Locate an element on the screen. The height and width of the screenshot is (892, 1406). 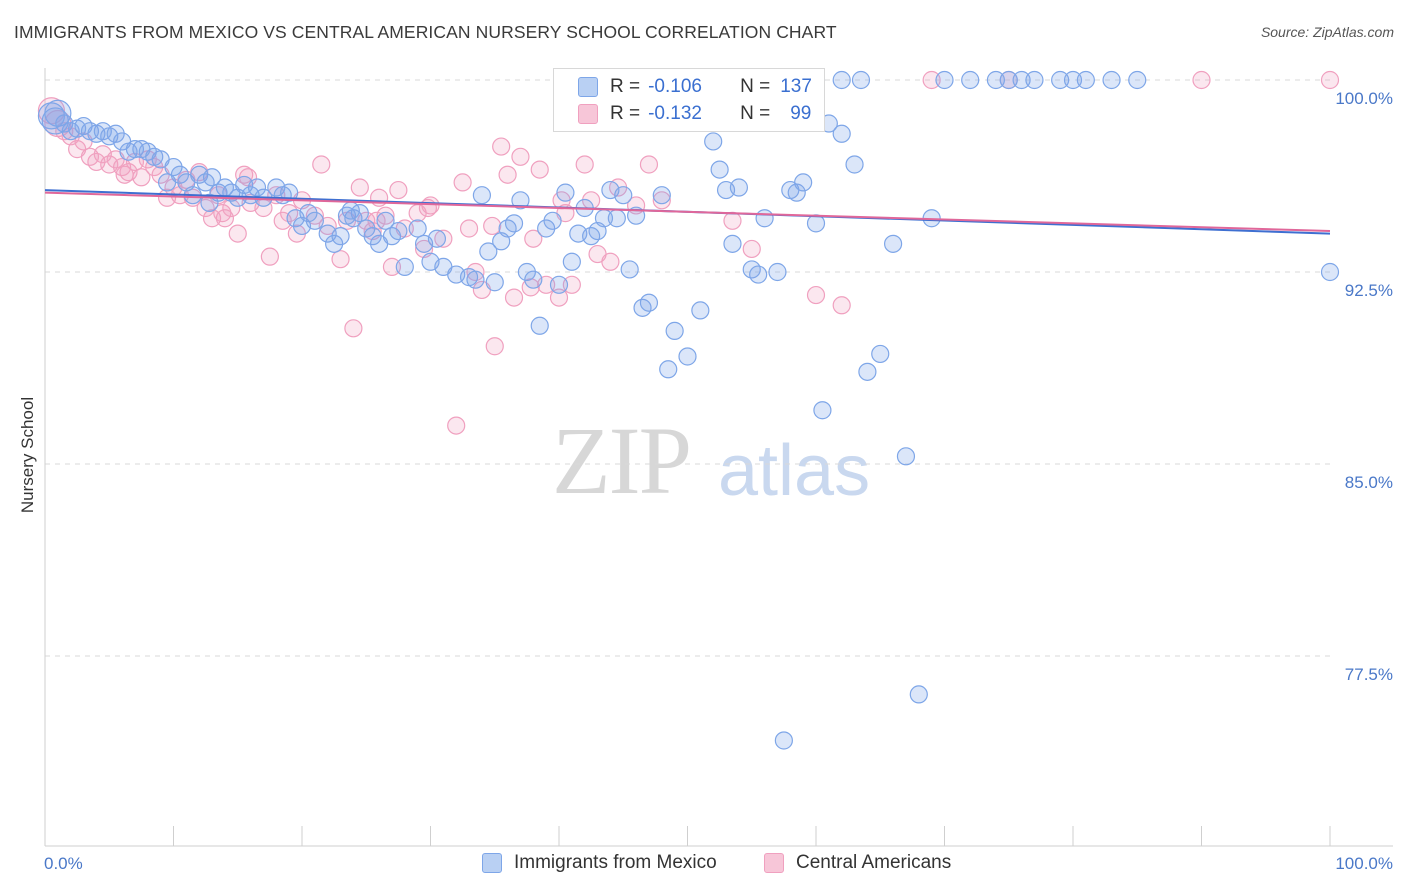
legend-r-label-2: R = is located at coordinates (625, 113).